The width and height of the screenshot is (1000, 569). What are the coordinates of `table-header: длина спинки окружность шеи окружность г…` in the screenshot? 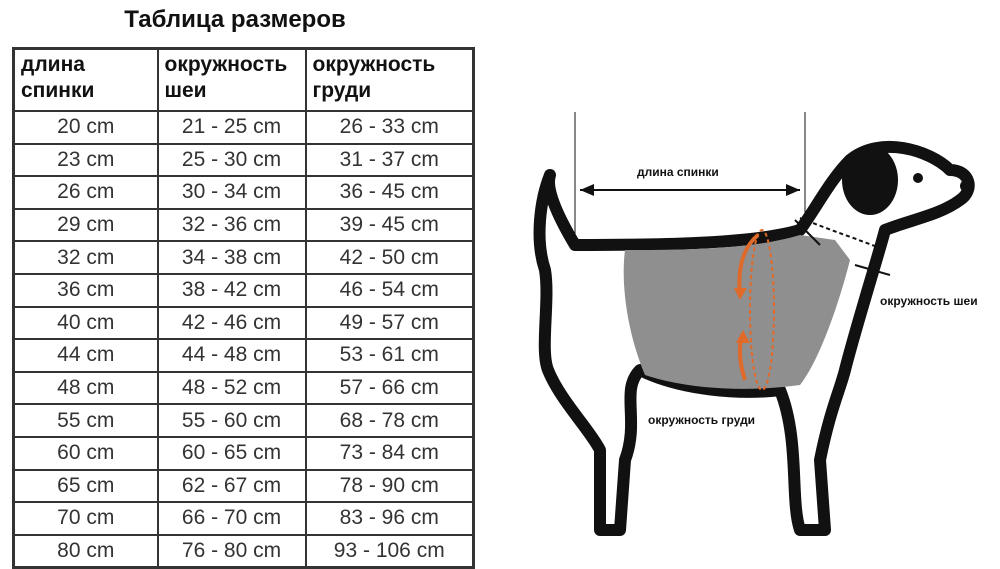 It's located at (243, 79).